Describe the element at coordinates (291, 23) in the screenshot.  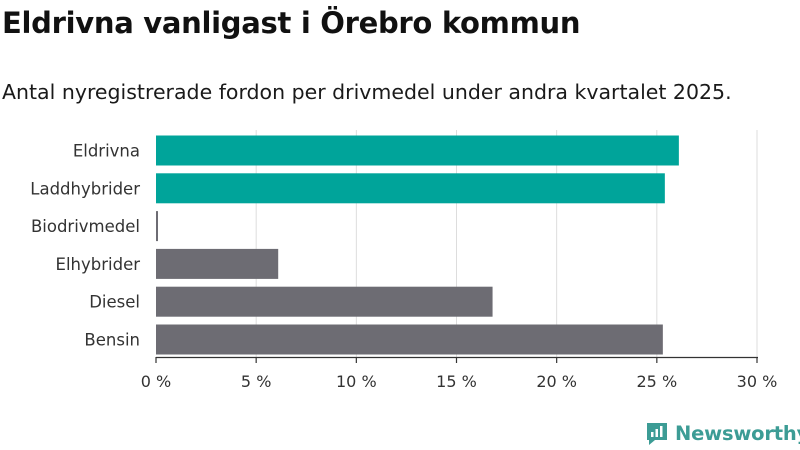
I see `chart-title: Eldrivna vanligast i Örebro kommun` at that location.